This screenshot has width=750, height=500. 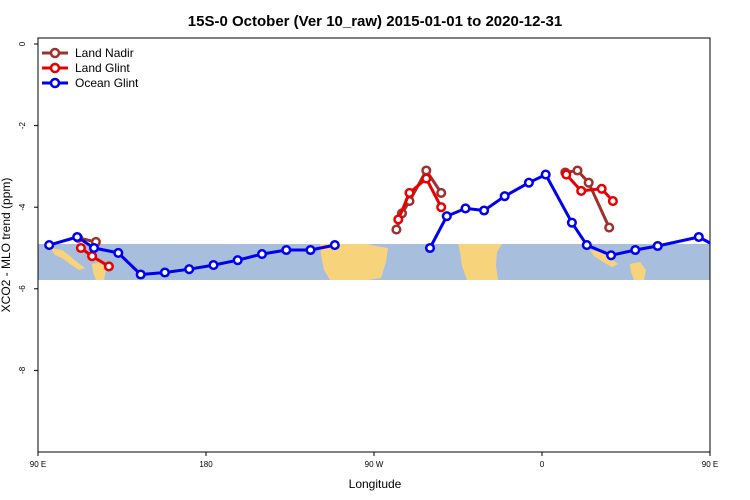 I want to click on y-tick-label: 0, so click(x=22, y=43).